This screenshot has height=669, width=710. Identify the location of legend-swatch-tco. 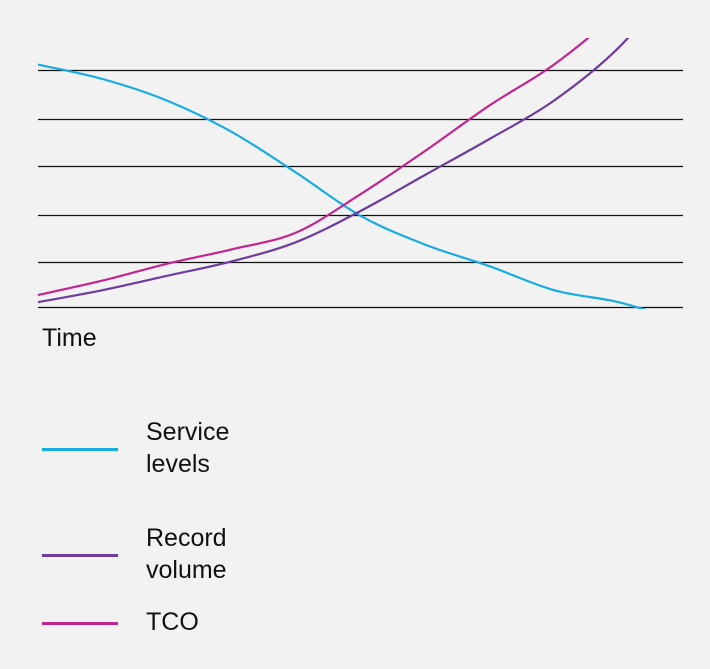
(80, 623).